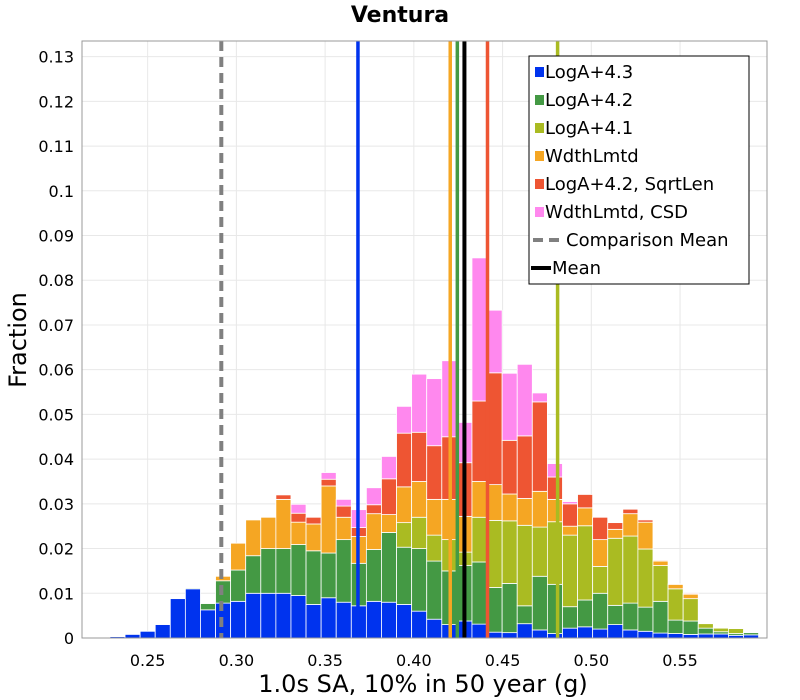  What do you see at coordinates (647, 240) in the screenshot?
I see `legend-label: Comparison Mean` at bounding box center [647, 240].